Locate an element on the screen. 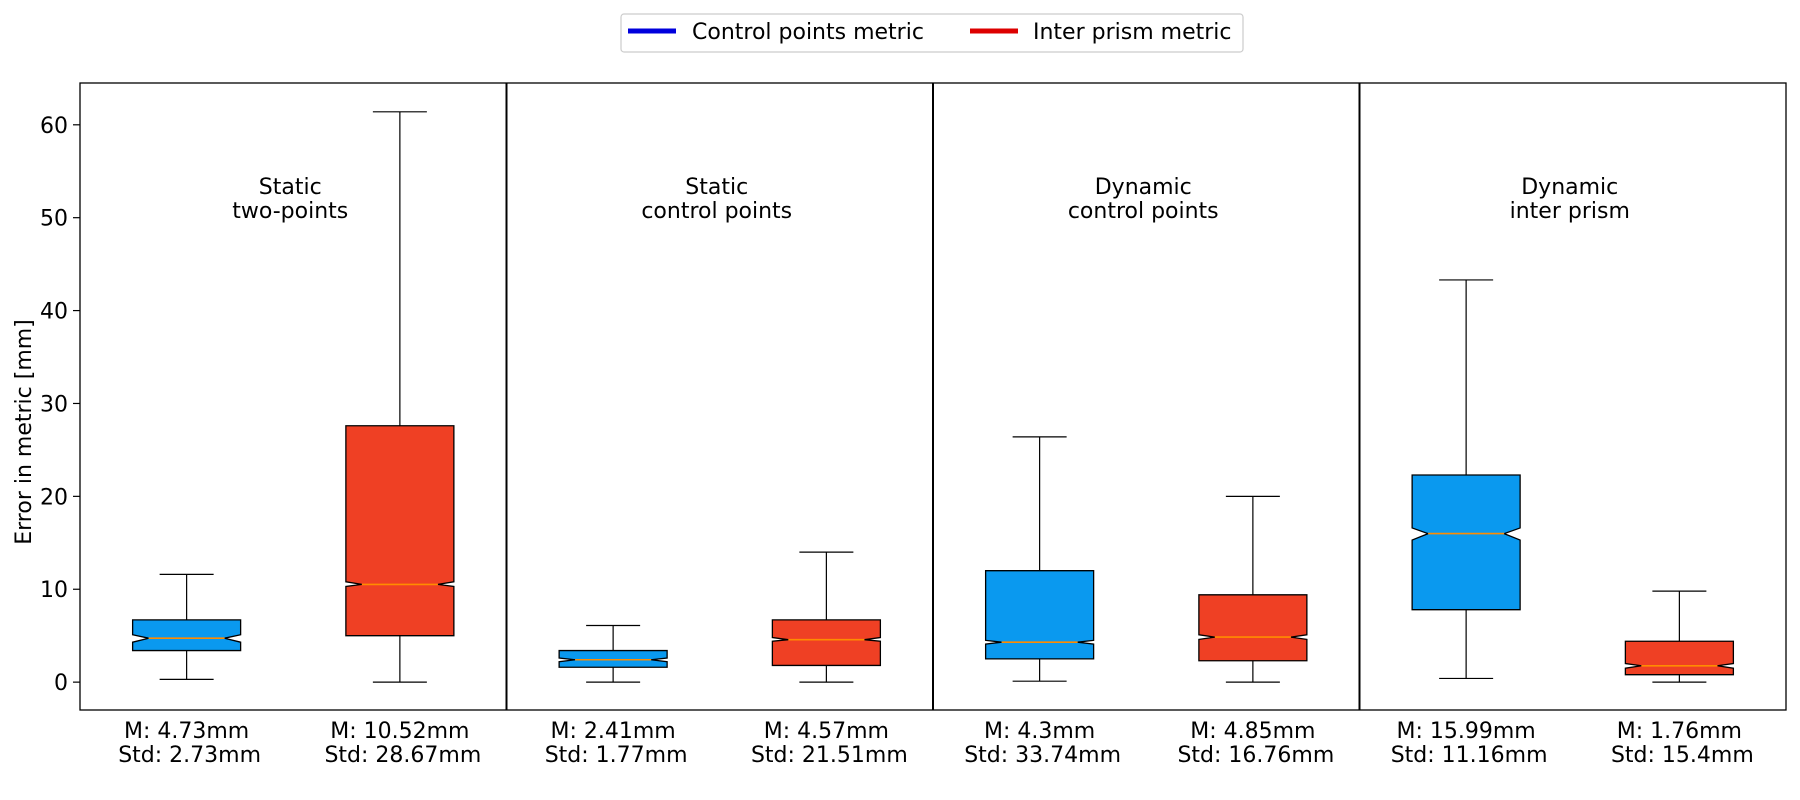 This screenshot has height=800, width=1800. x-label-std: Std: 11.16mm is located at coordinates (1469, 755).